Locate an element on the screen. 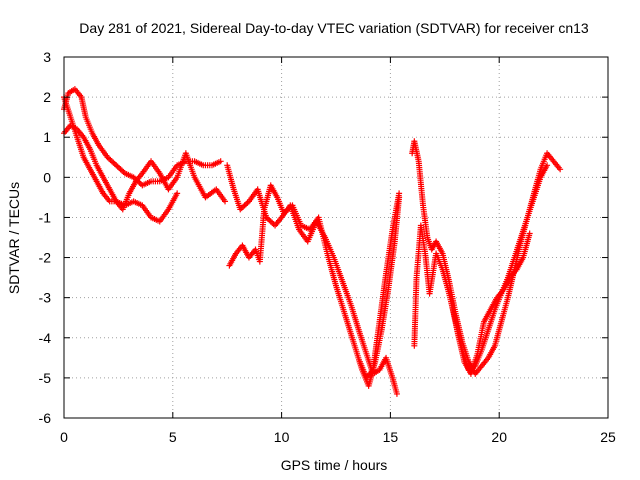  x-tick-label: 15 is located at coordinates (391, 437).